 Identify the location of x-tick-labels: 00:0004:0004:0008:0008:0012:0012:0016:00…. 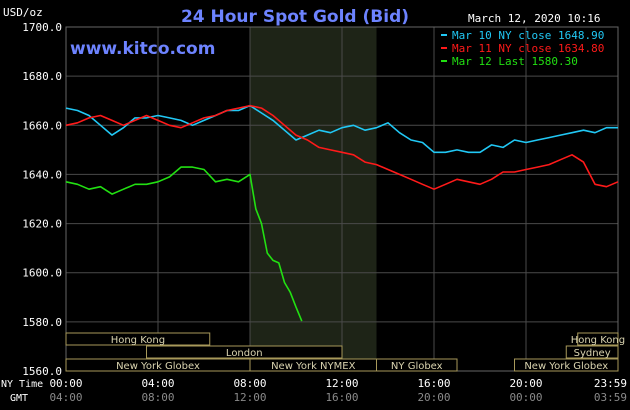
(338, 390).